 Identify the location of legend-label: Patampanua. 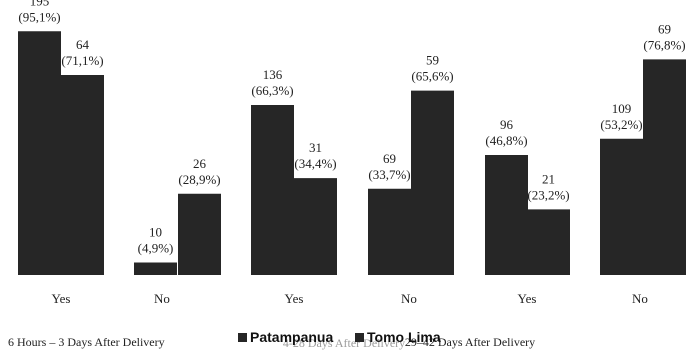
(291, 337).